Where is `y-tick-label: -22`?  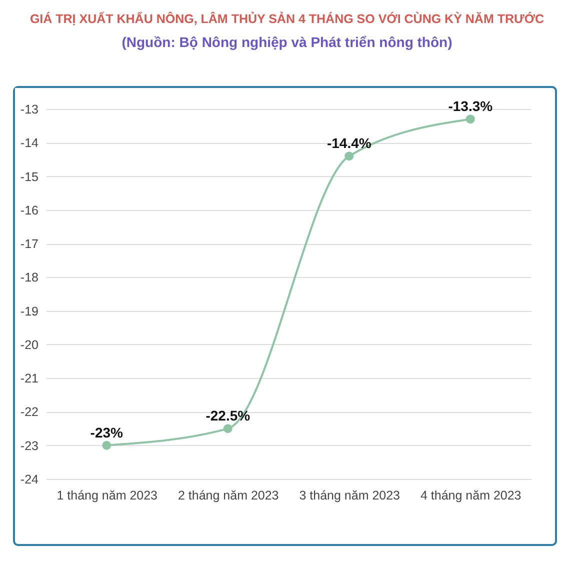 y-tick-label: -22 is located at coordinates (29, 412).